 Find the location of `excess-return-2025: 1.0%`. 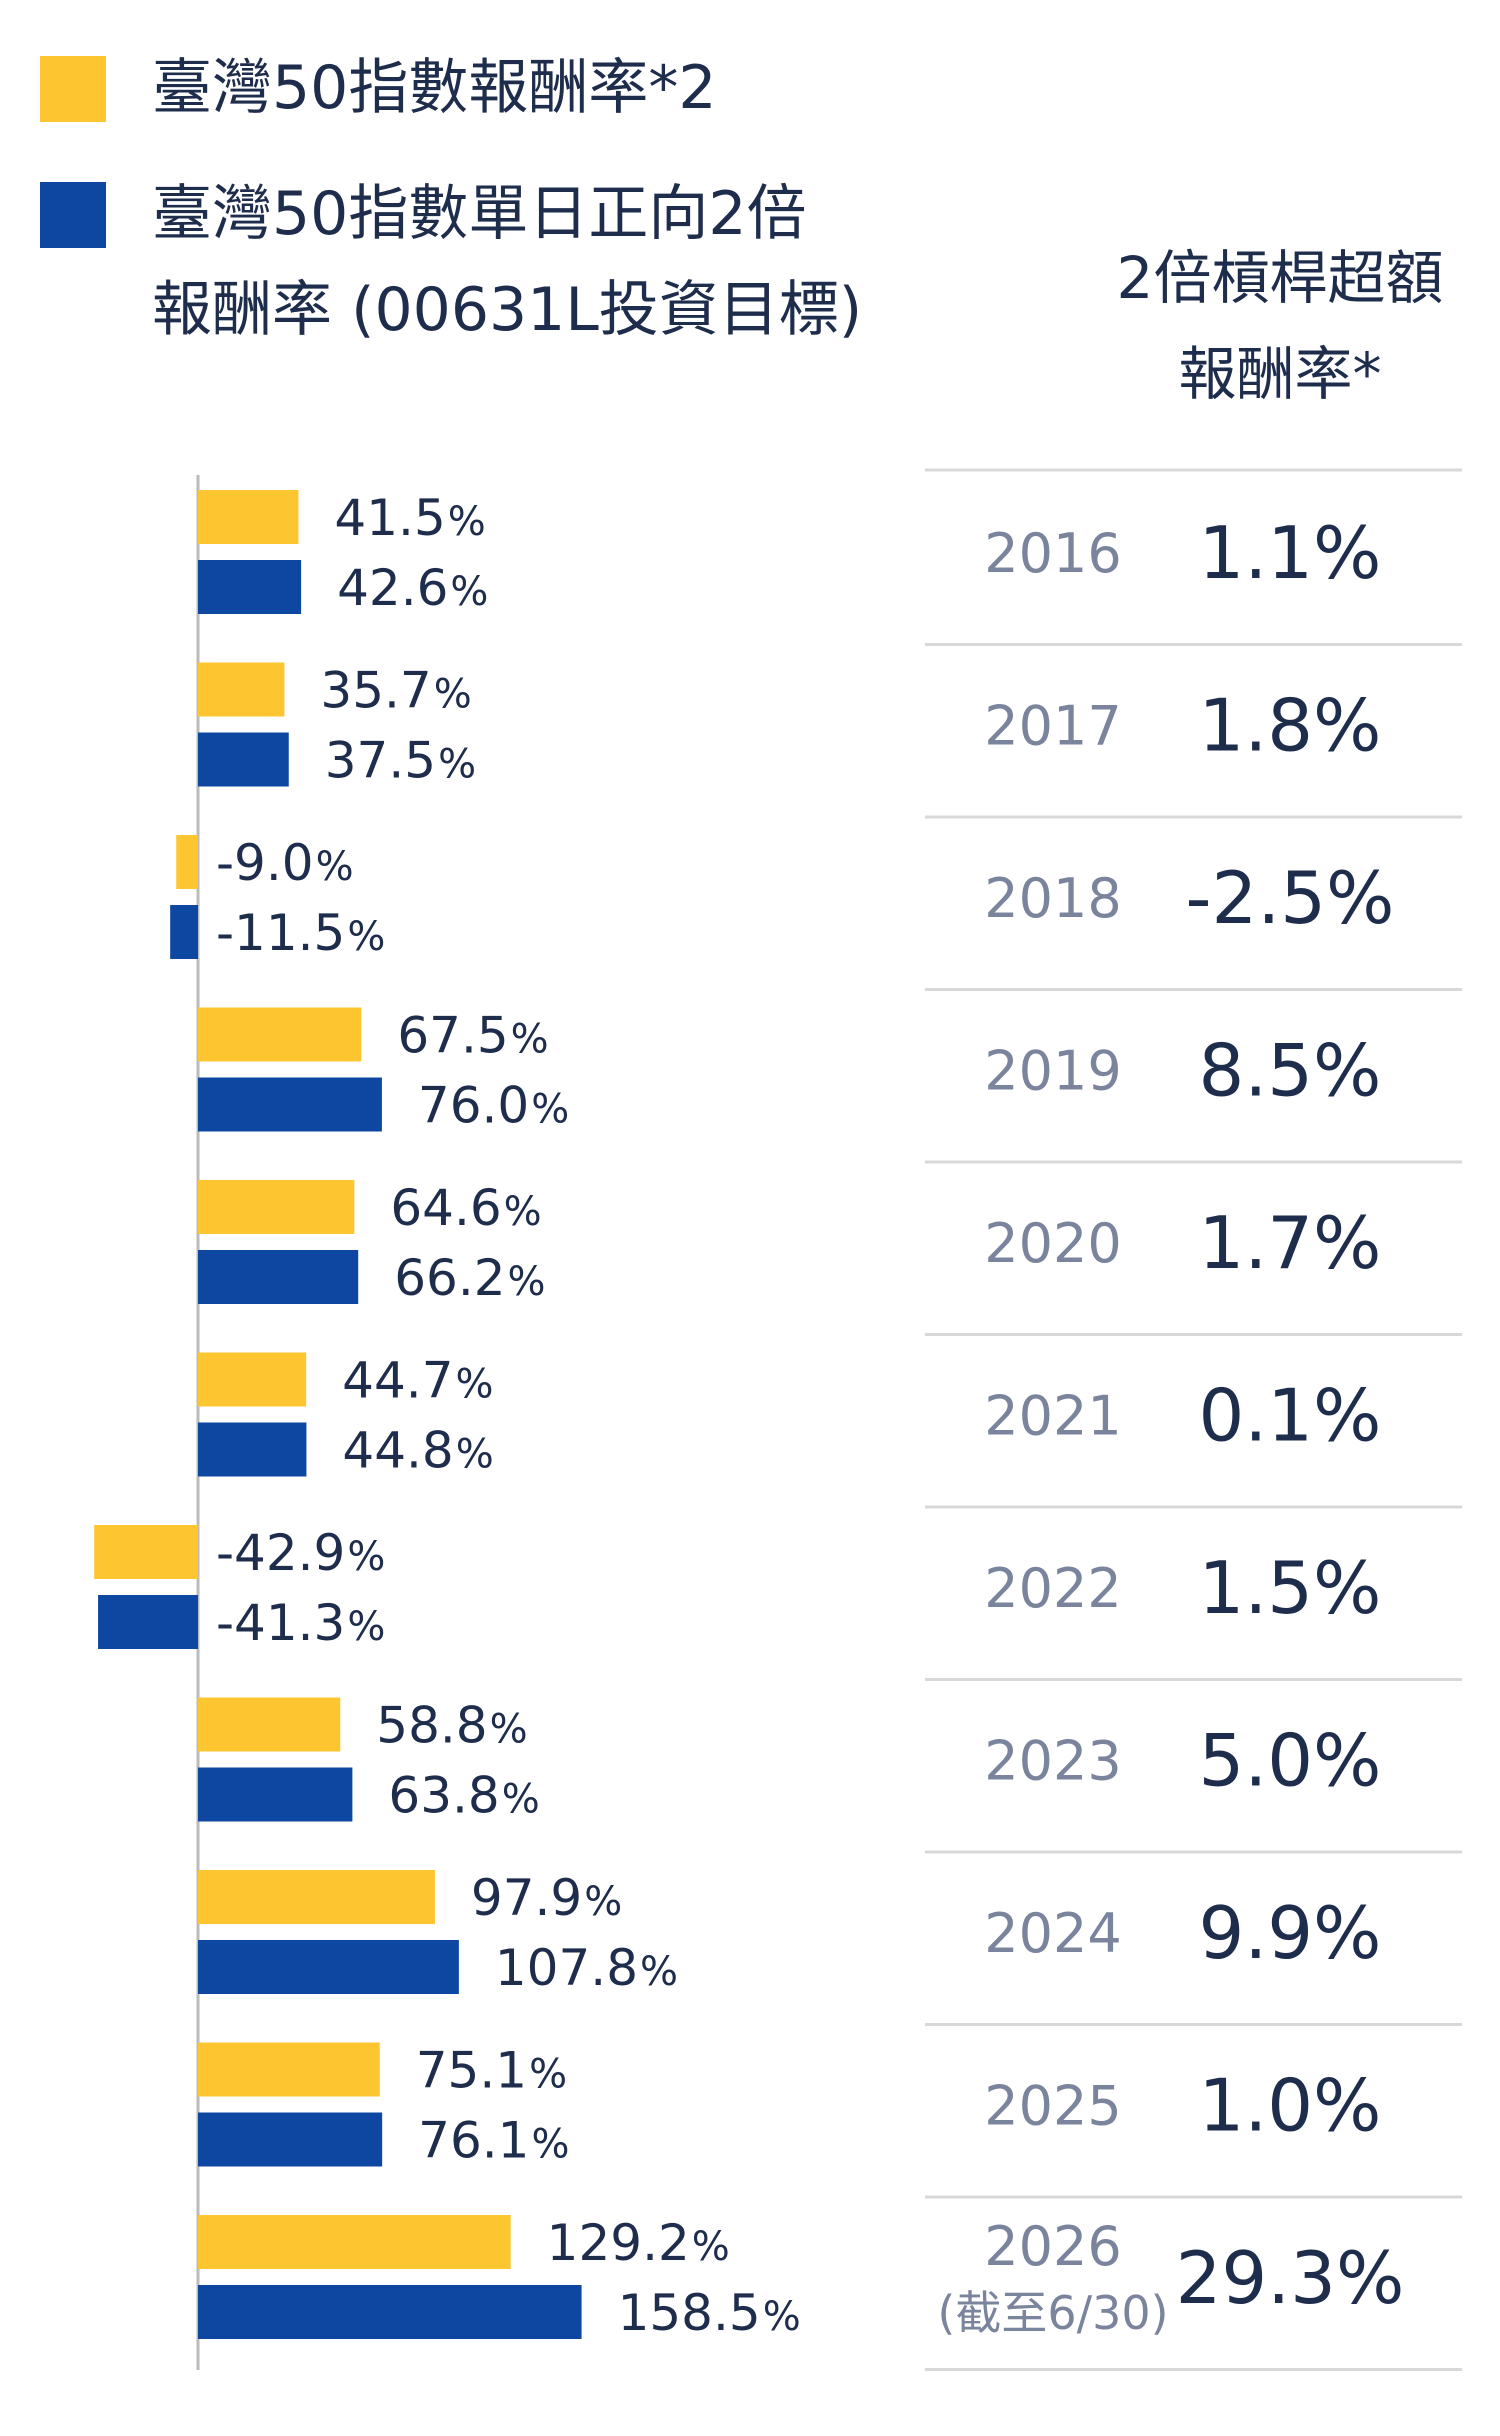

excess-return-2025: 1.0% is located at coordinates (1290, 2106).